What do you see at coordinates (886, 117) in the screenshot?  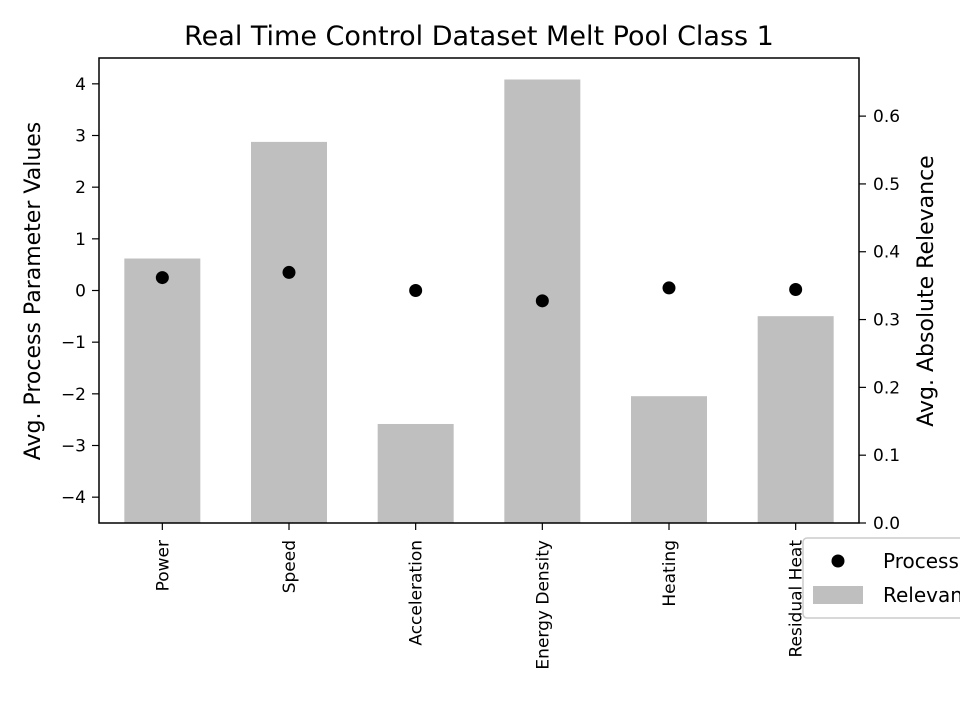 I see `right-y-tick-label: 0.6` at bounding box center [886, 117].